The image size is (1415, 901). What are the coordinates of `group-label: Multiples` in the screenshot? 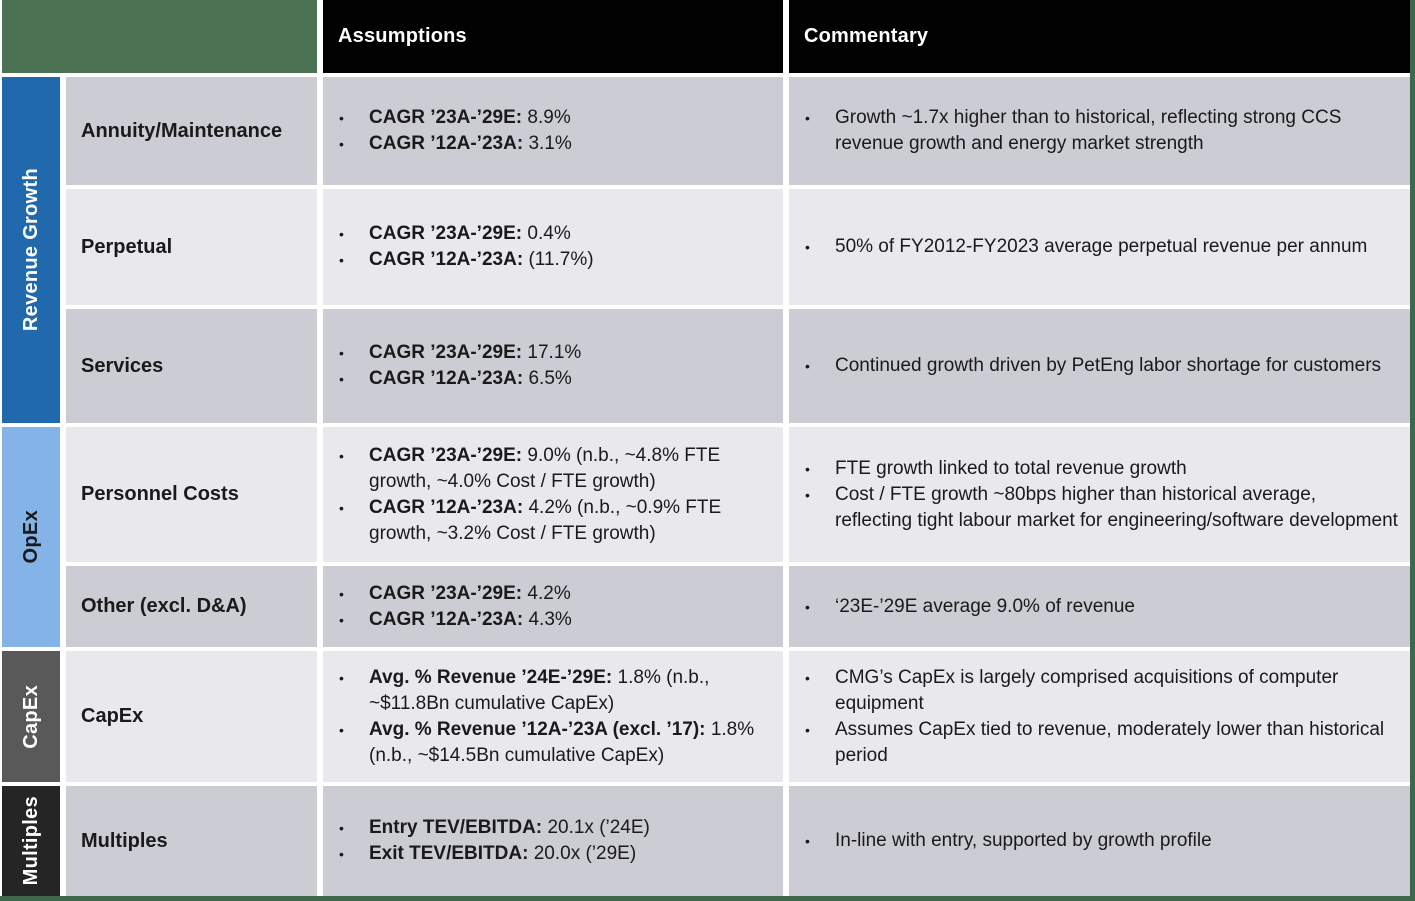 It's located at (30, 841).